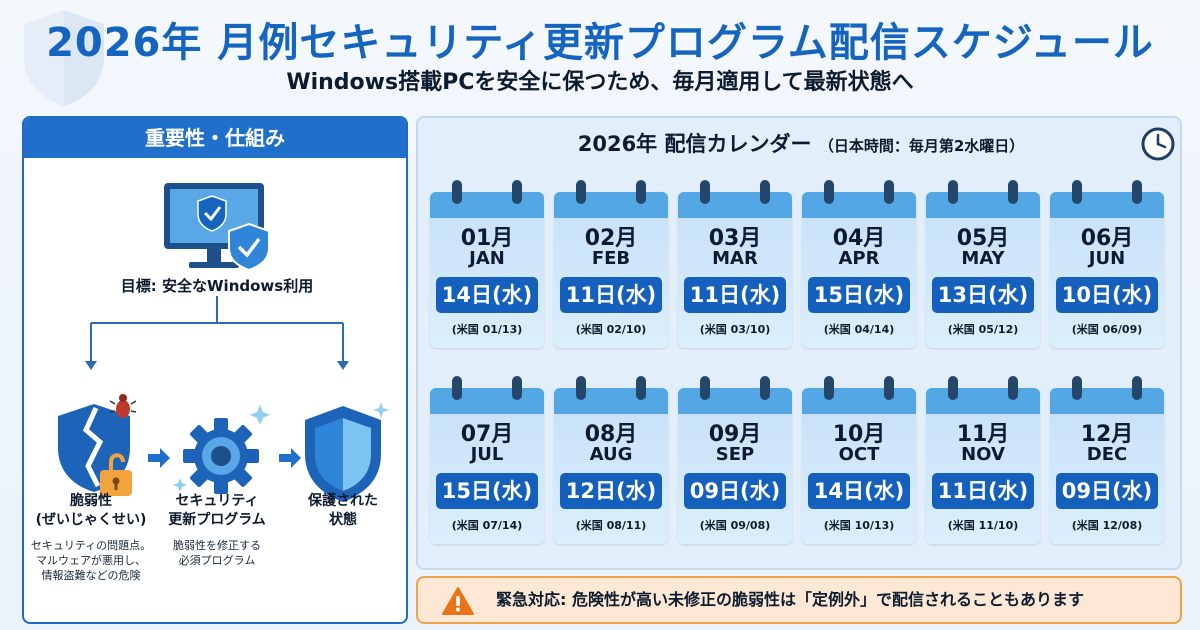 This screenshot has height=630, width=1200. Describe the element at coordinates (217, 510) in the screenshot. I see `step-update-title: セキュリティ 更新プログラム` at that location.